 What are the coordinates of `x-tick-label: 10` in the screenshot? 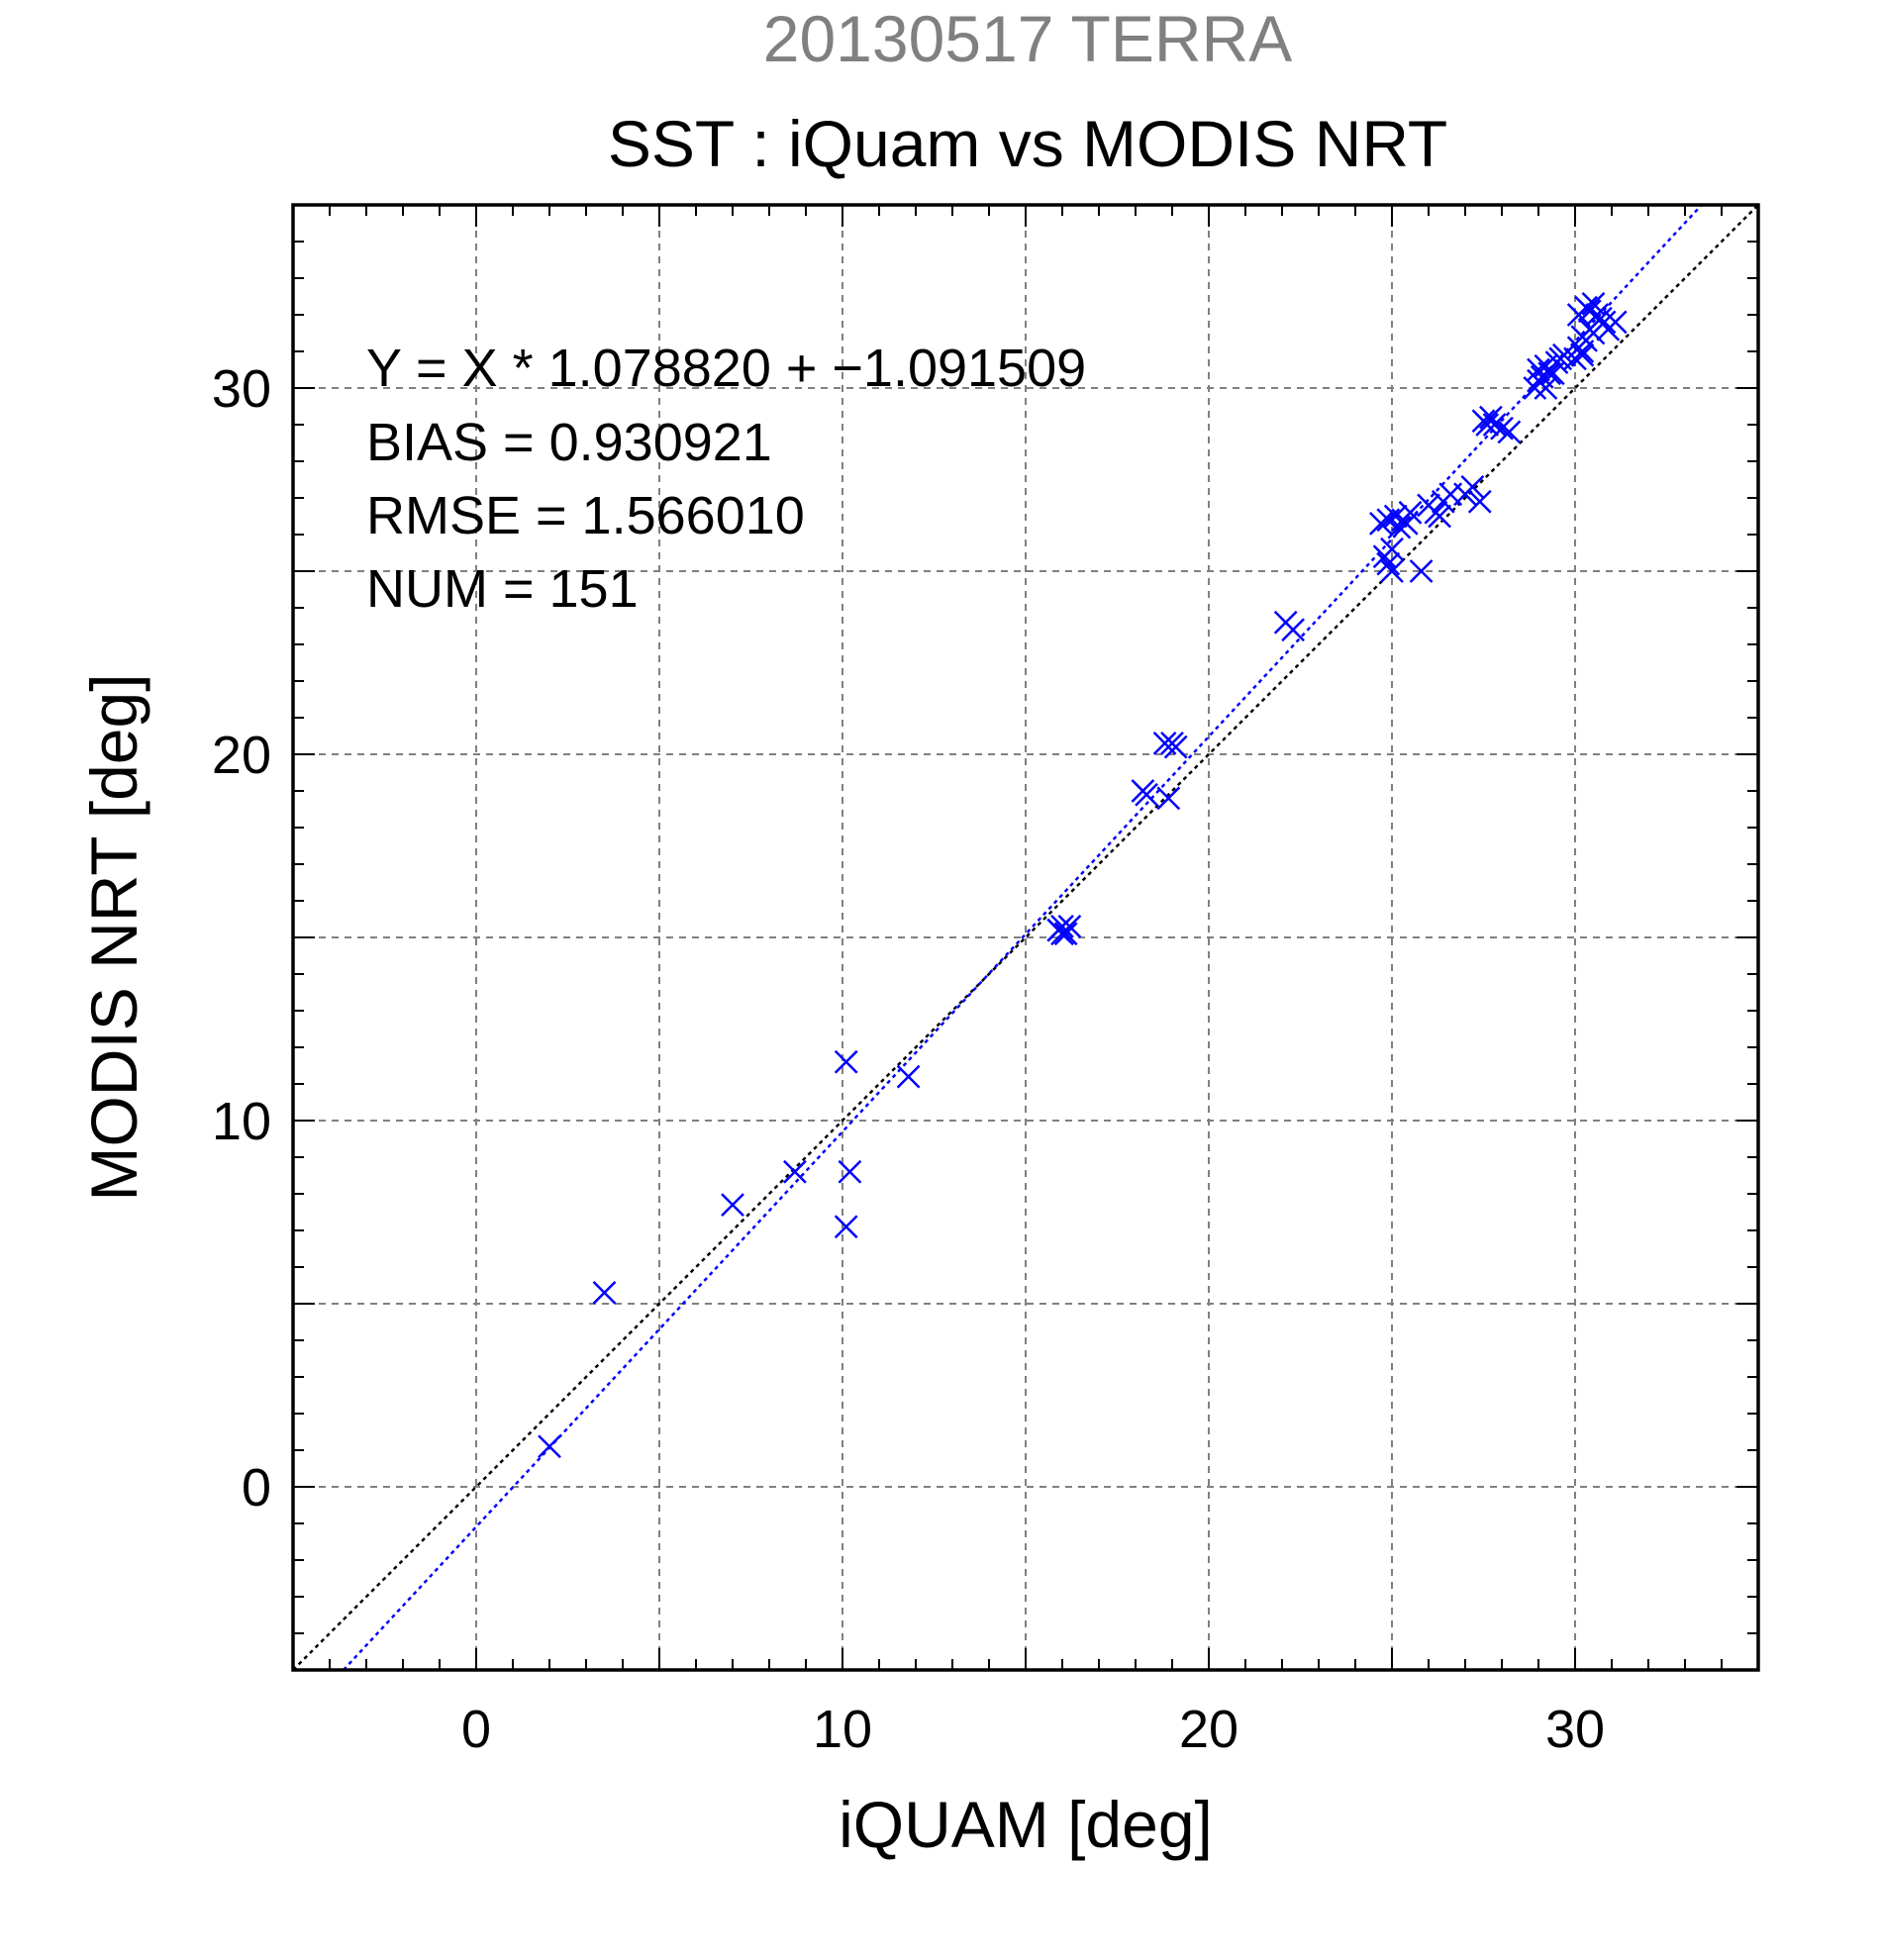 It's located at (842, 1729).